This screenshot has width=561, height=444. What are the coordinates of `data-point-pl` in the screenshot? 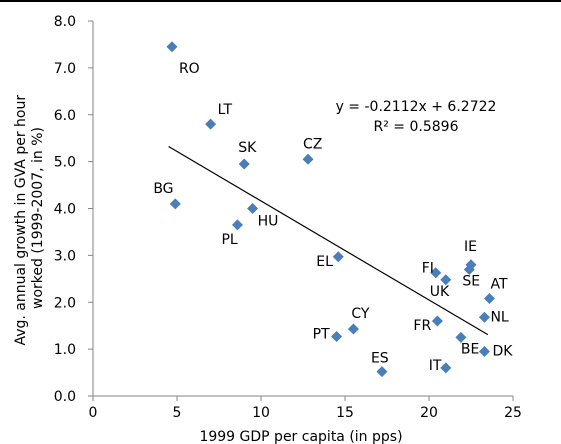 It's located at (237, 225).